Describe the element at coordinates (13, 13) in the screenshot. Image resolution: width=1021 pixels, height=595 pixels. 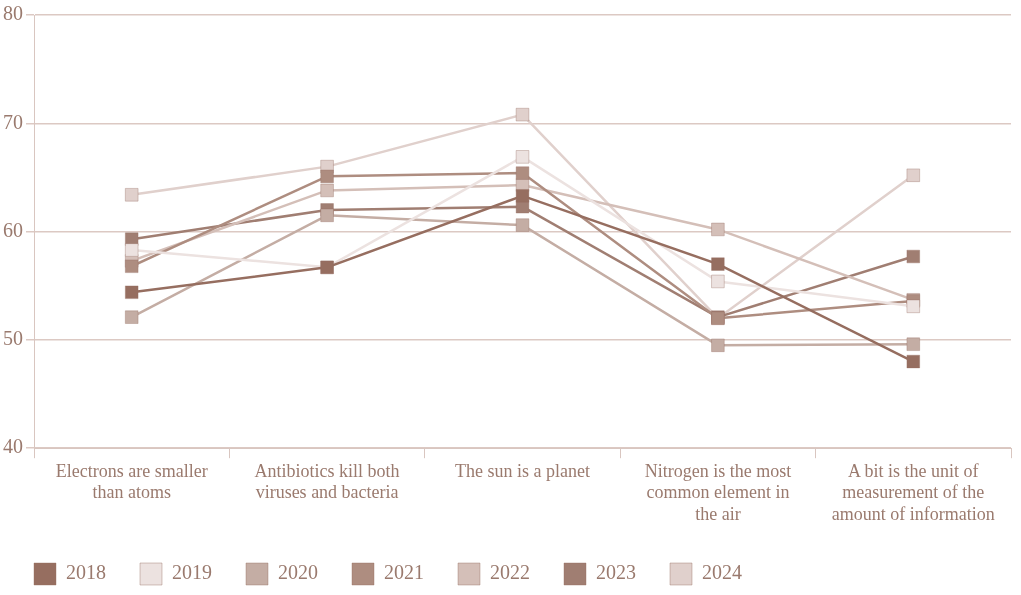
I see `y-tick-label: 80` at that location.